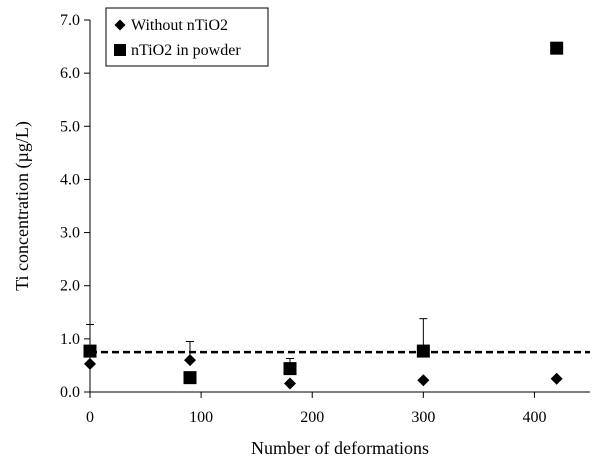 This screenshot has height=461, width=605. What do you see at coordinates (423, 417) in the screenshot?
I see `x-tick-label: 300` at bounding box center [423, 417].